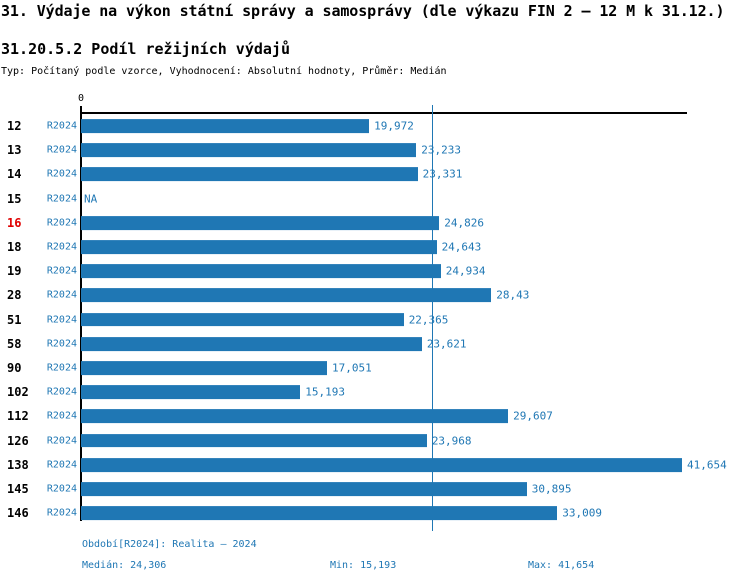 The height and width of the screenshot is (582, 750). I want to click on footer-median-stat: Medián: 24,306, so click(124, 565).